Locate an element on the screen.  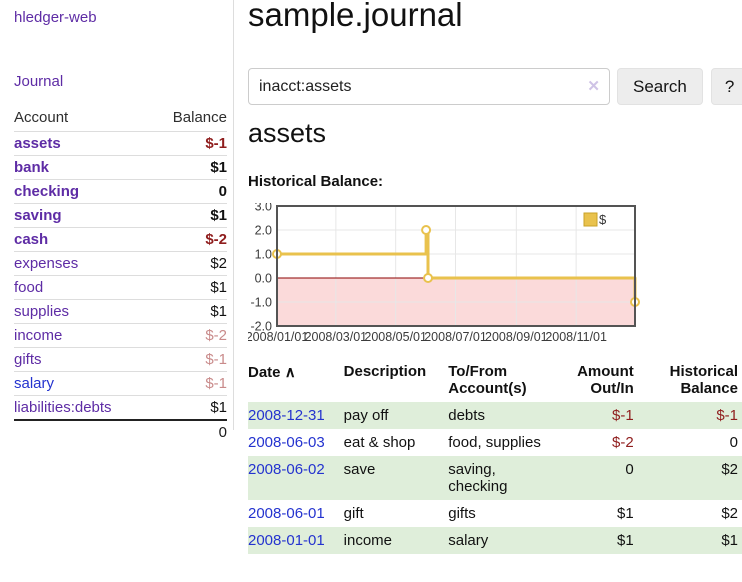
account-row: income $-2 is located at coordinates (120, 335).